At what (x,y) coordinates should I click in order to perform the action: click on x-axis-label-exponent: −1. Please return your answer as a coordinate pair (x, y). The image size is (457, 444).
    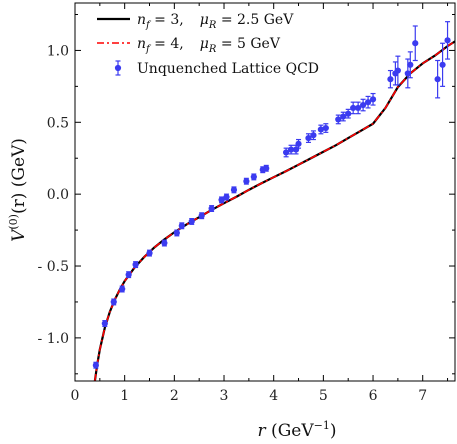
    Looking at the image, I should click on (322, 425).